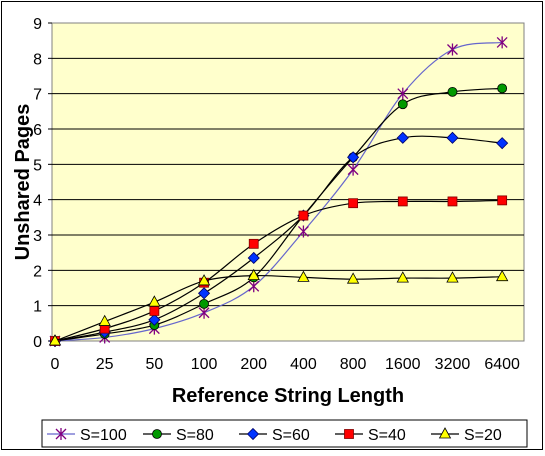 Image resolution: width=545 pixels, height=456 pixels. Describe the element at coordinates (387, 435) in the screenshot. I see `legend-label-s40: S=40` at that location.